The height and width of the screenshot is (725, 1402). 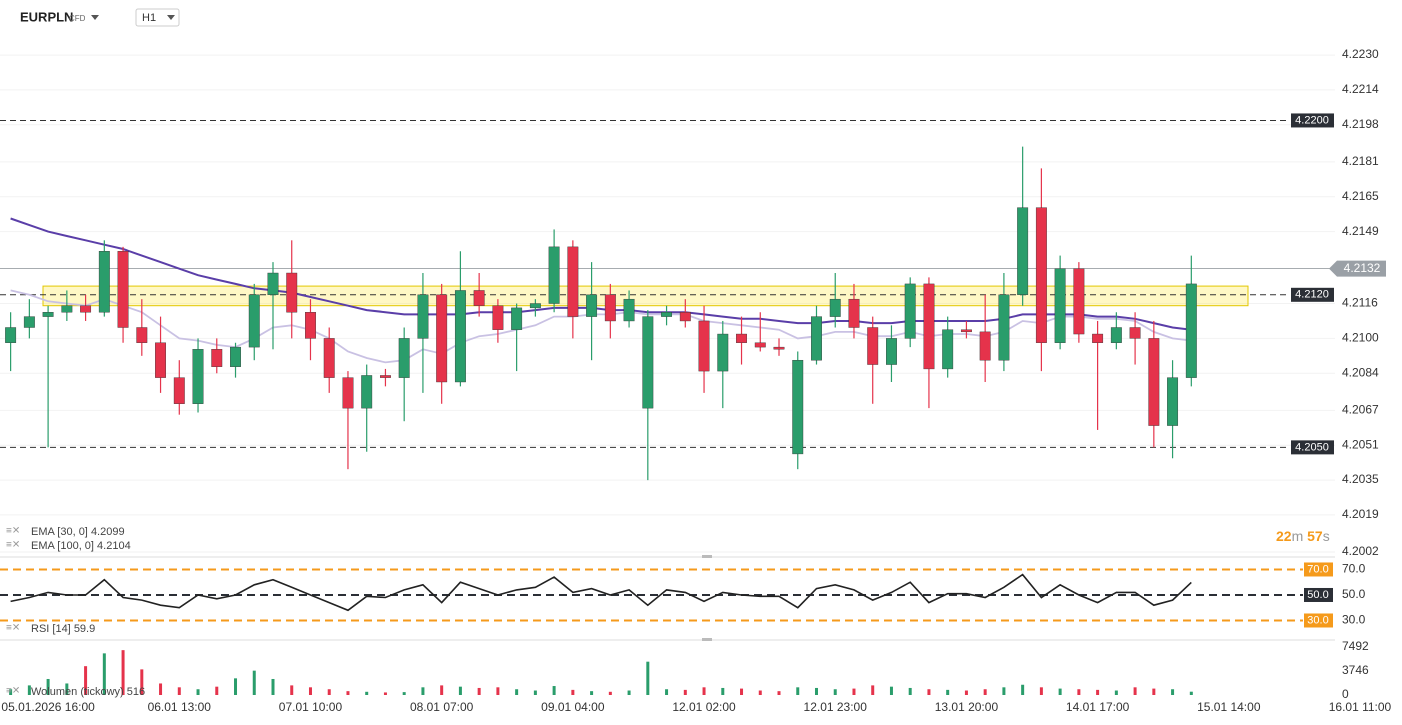 What do you see at coordinates (1345, 694) in the screenshot?
I see `volume-tick-label: 0` at bounding box center [1345, 694].